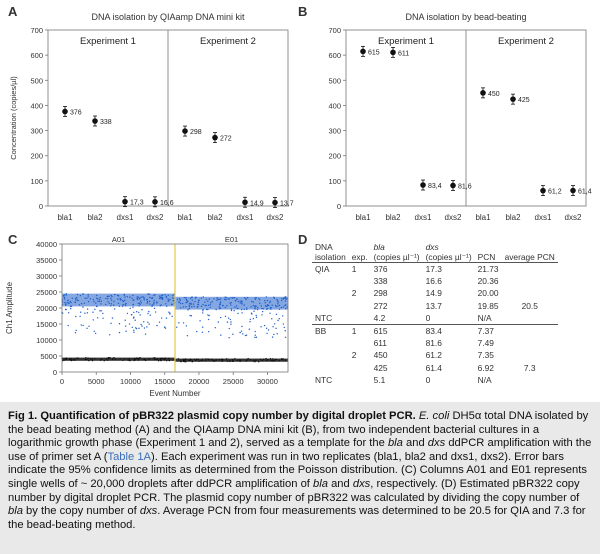 This screenshot has height=554, width=600. I want to click on group-label: Experiment 2, so click(228, 41).